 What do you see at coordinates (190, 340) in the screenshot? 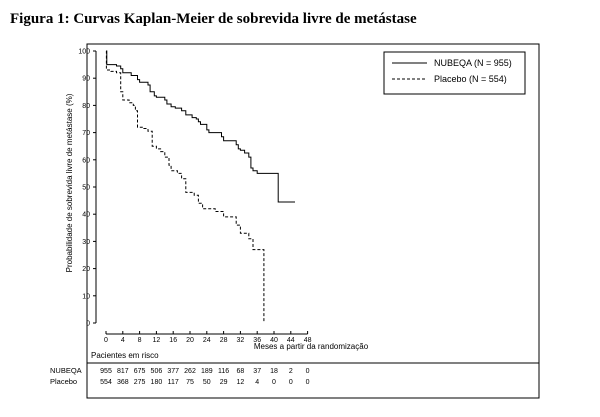
I see `x-tick-label: 20` at bounding box center [190, 340].